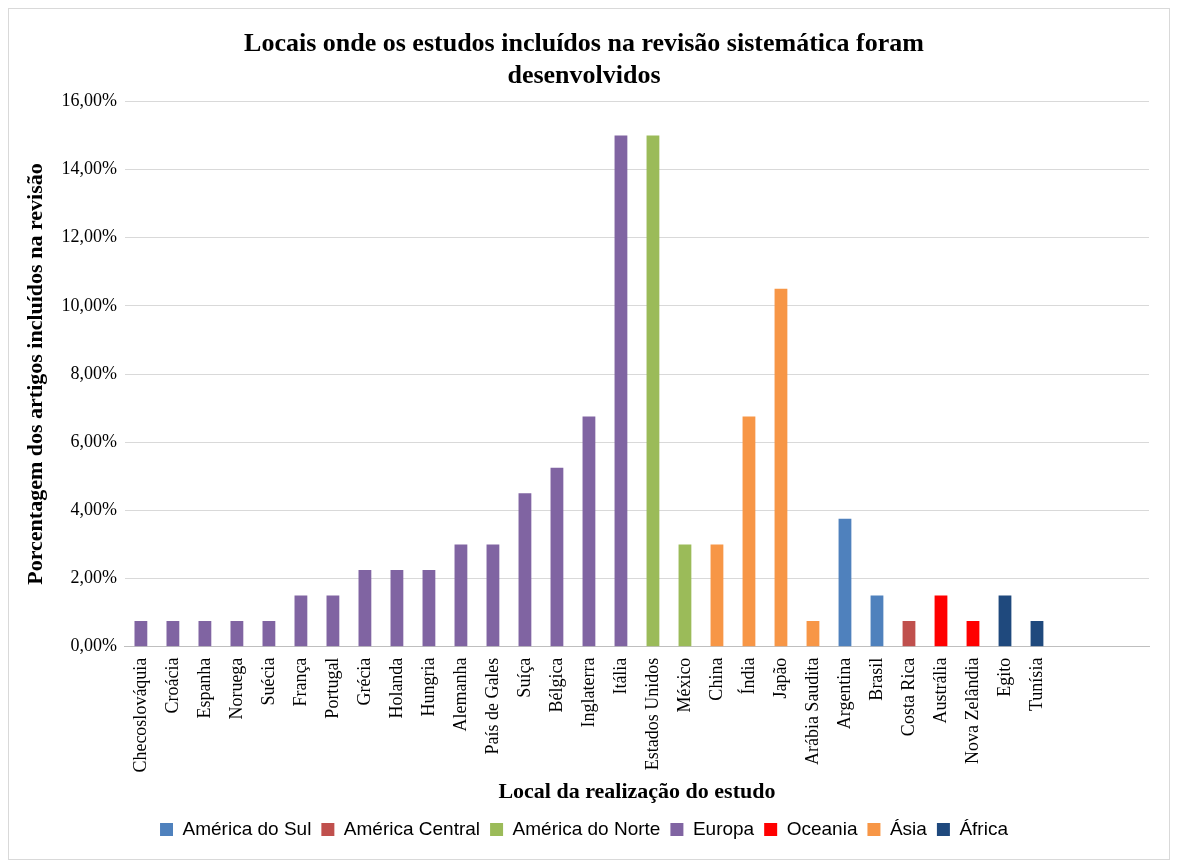 This screenshot has width=1178, height=868. What do you see at coordinates (779, 678) in the screenshot?
I see `x-tick-label: Japão` at bounding box center [779, 678].